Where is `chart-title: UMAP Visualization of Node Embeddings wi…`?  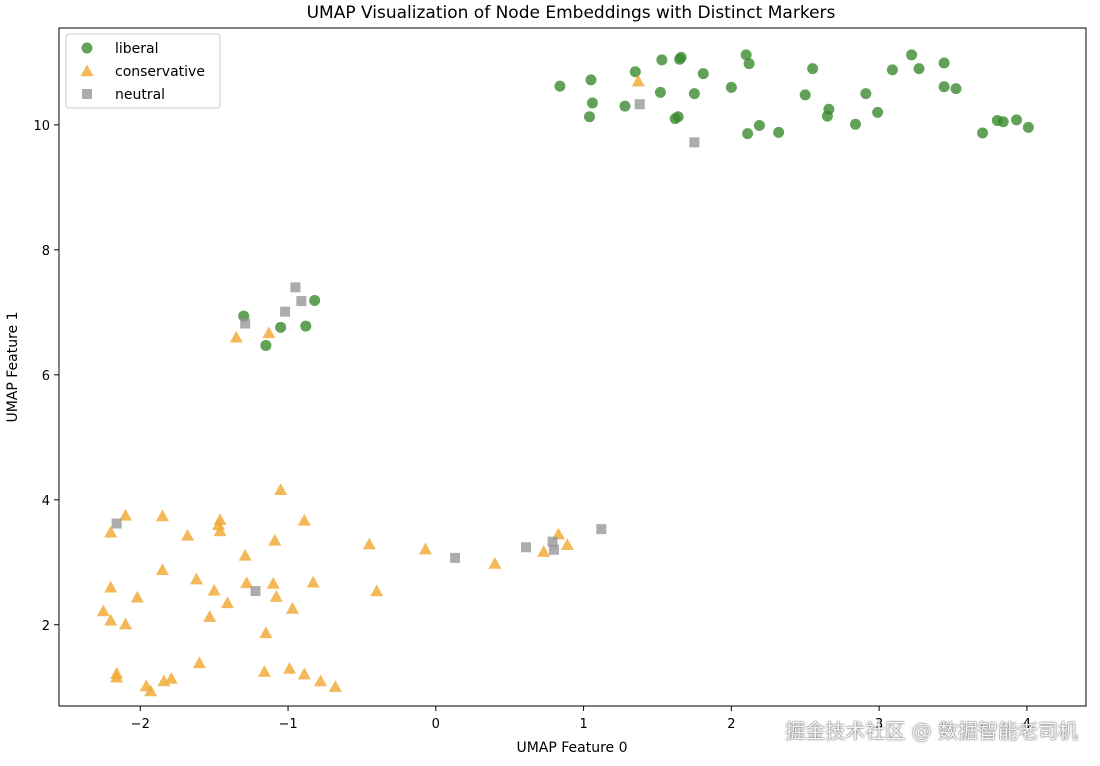 chart-title: UMAP Visualization of Node Embeddings wi… is located at coordinates (571, 13).